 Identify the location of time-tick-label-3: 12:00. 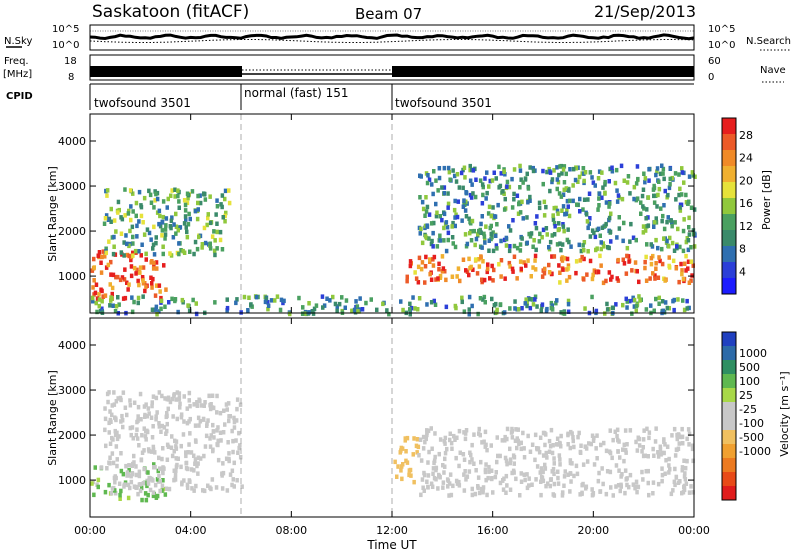
(392, 530).